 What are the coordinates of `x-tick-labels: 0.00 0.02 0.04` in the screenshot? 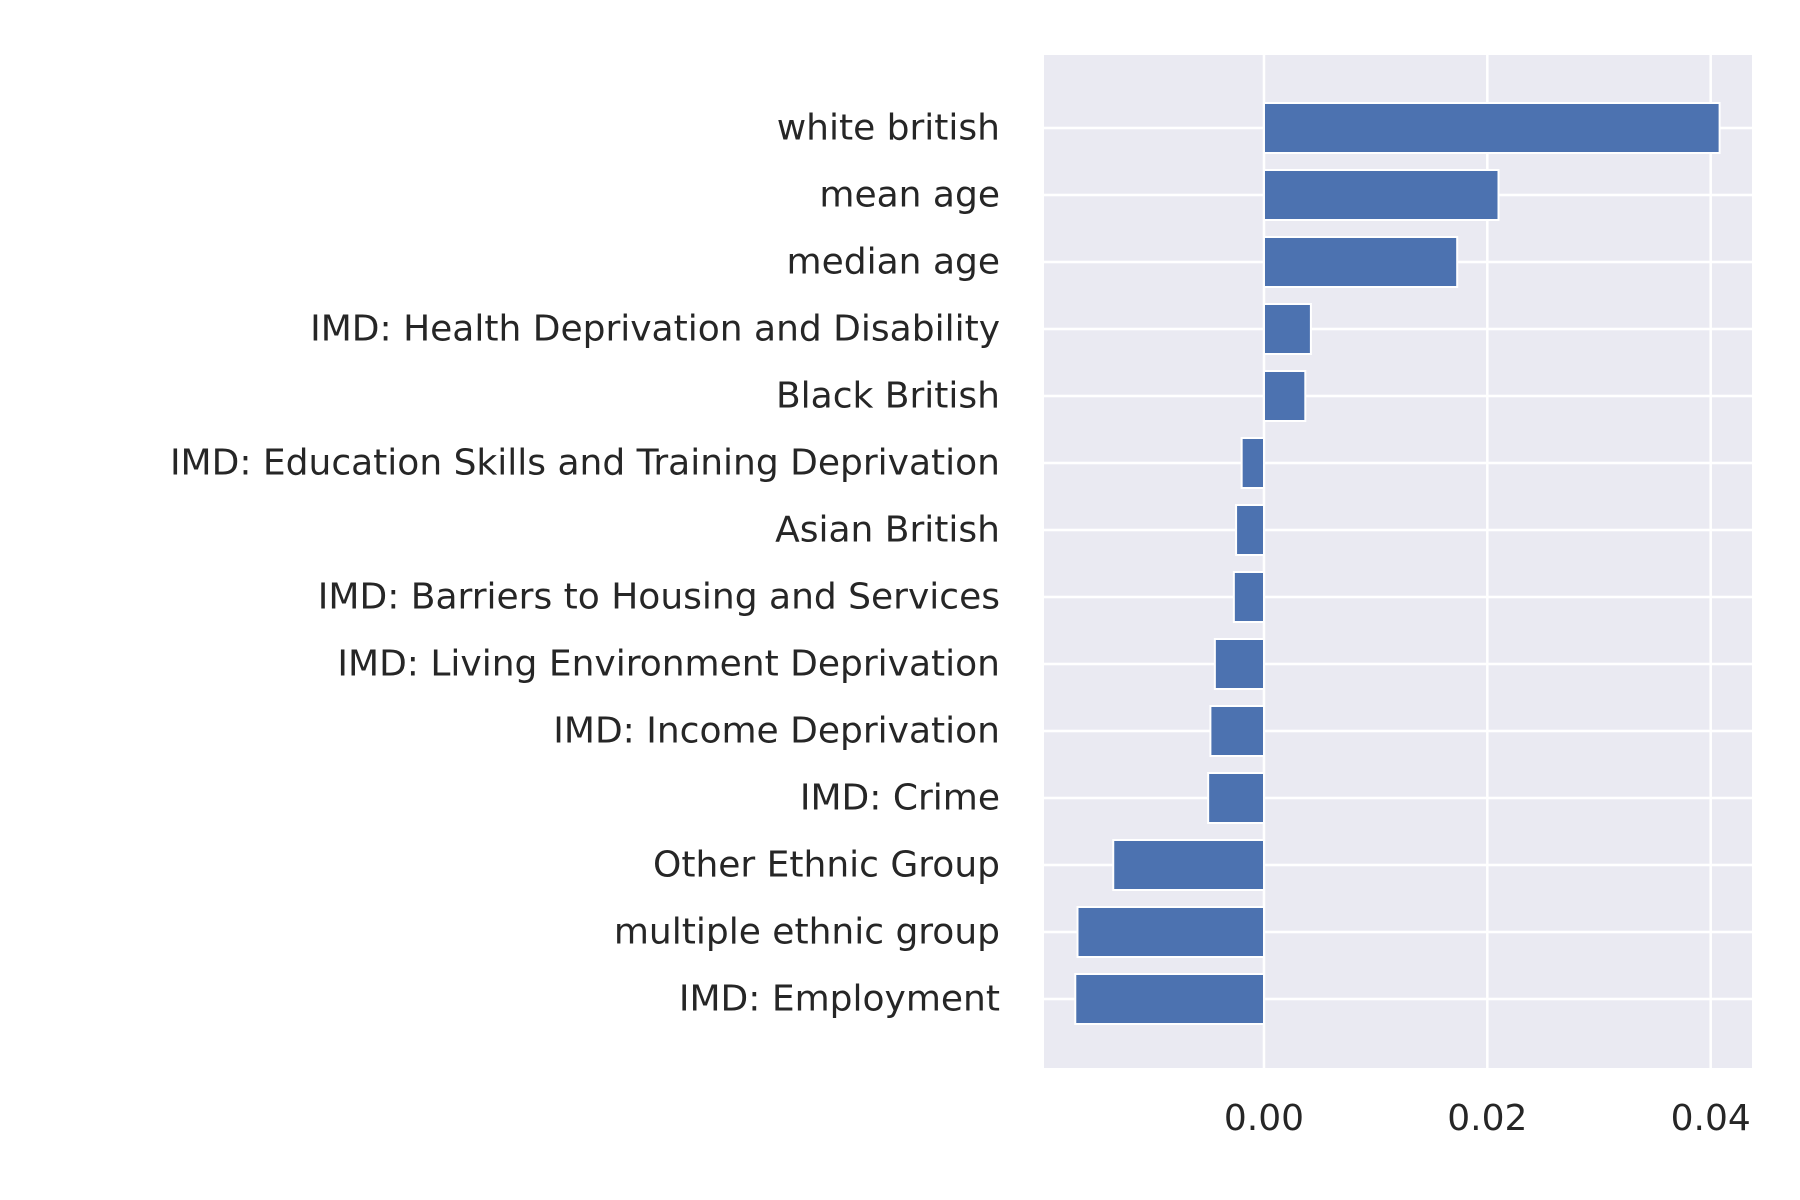 It's located at (1487, 1118).